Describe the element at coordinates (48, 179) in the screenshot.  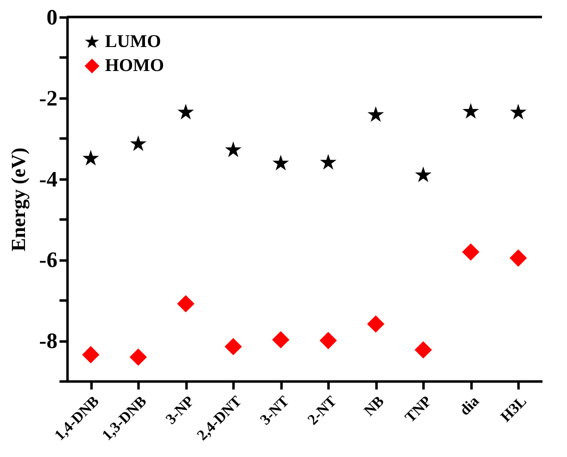
I see `y-tick-label: -4` at that location.